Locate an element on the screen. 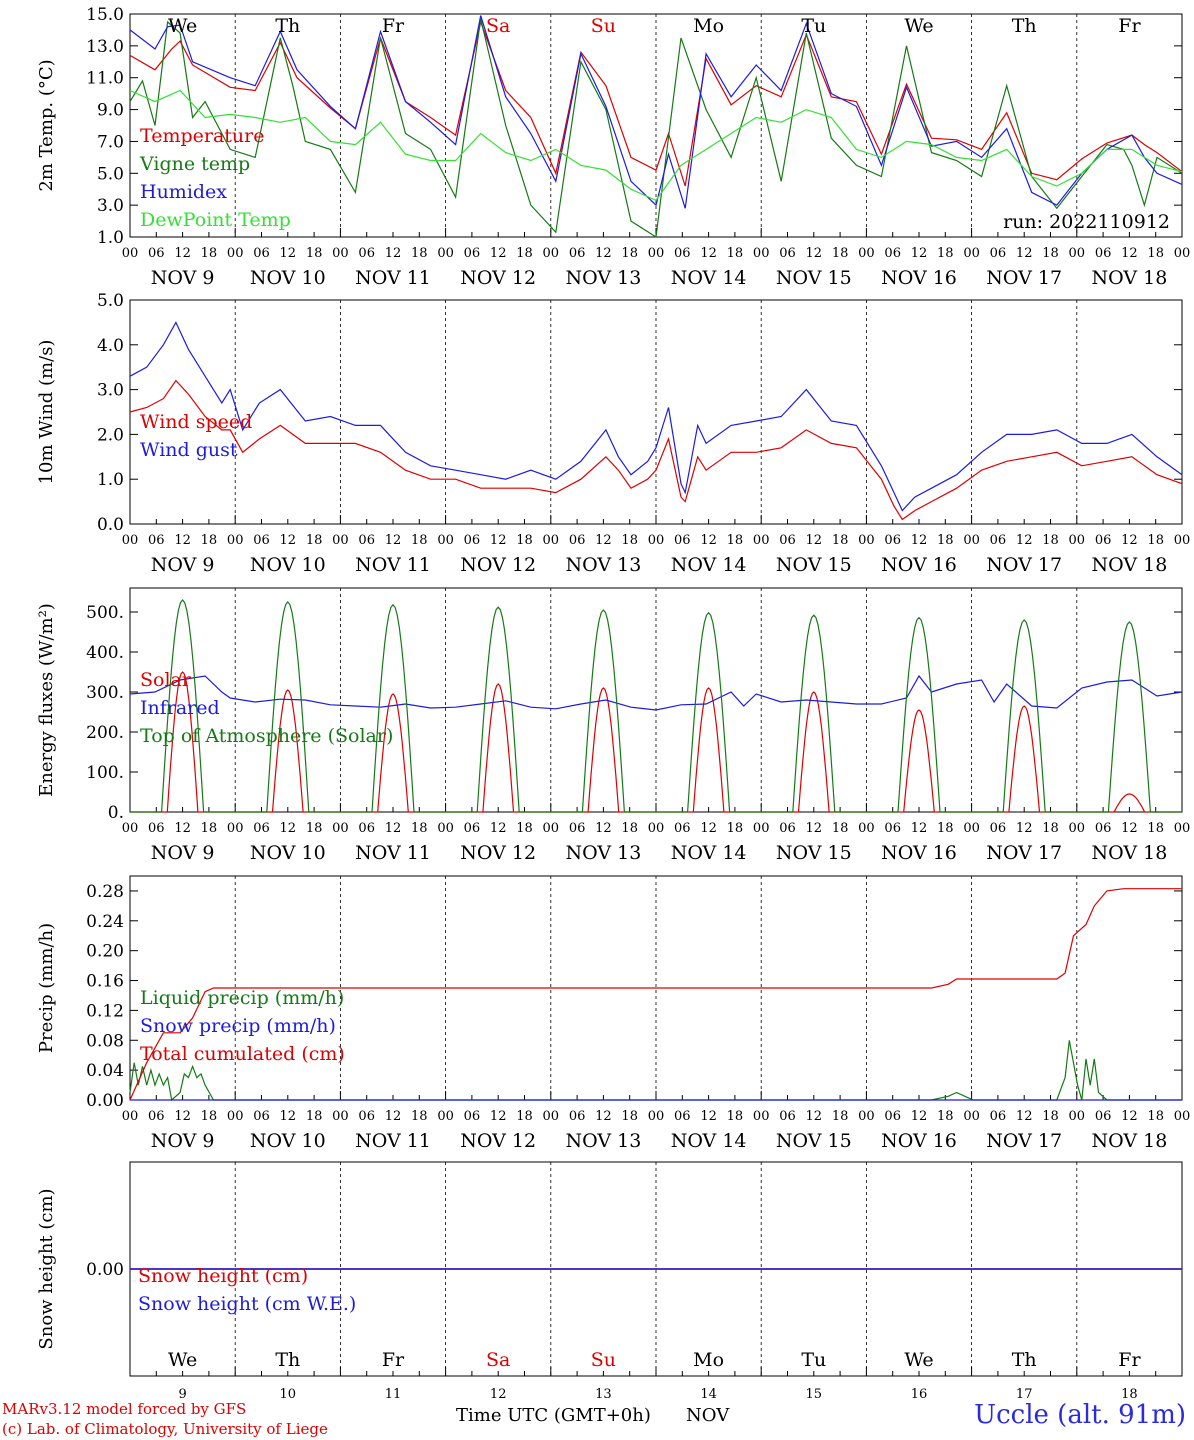  legend-total-cumulated-cm: Total cumulated (cm) is located at coordinates (242, 1054).